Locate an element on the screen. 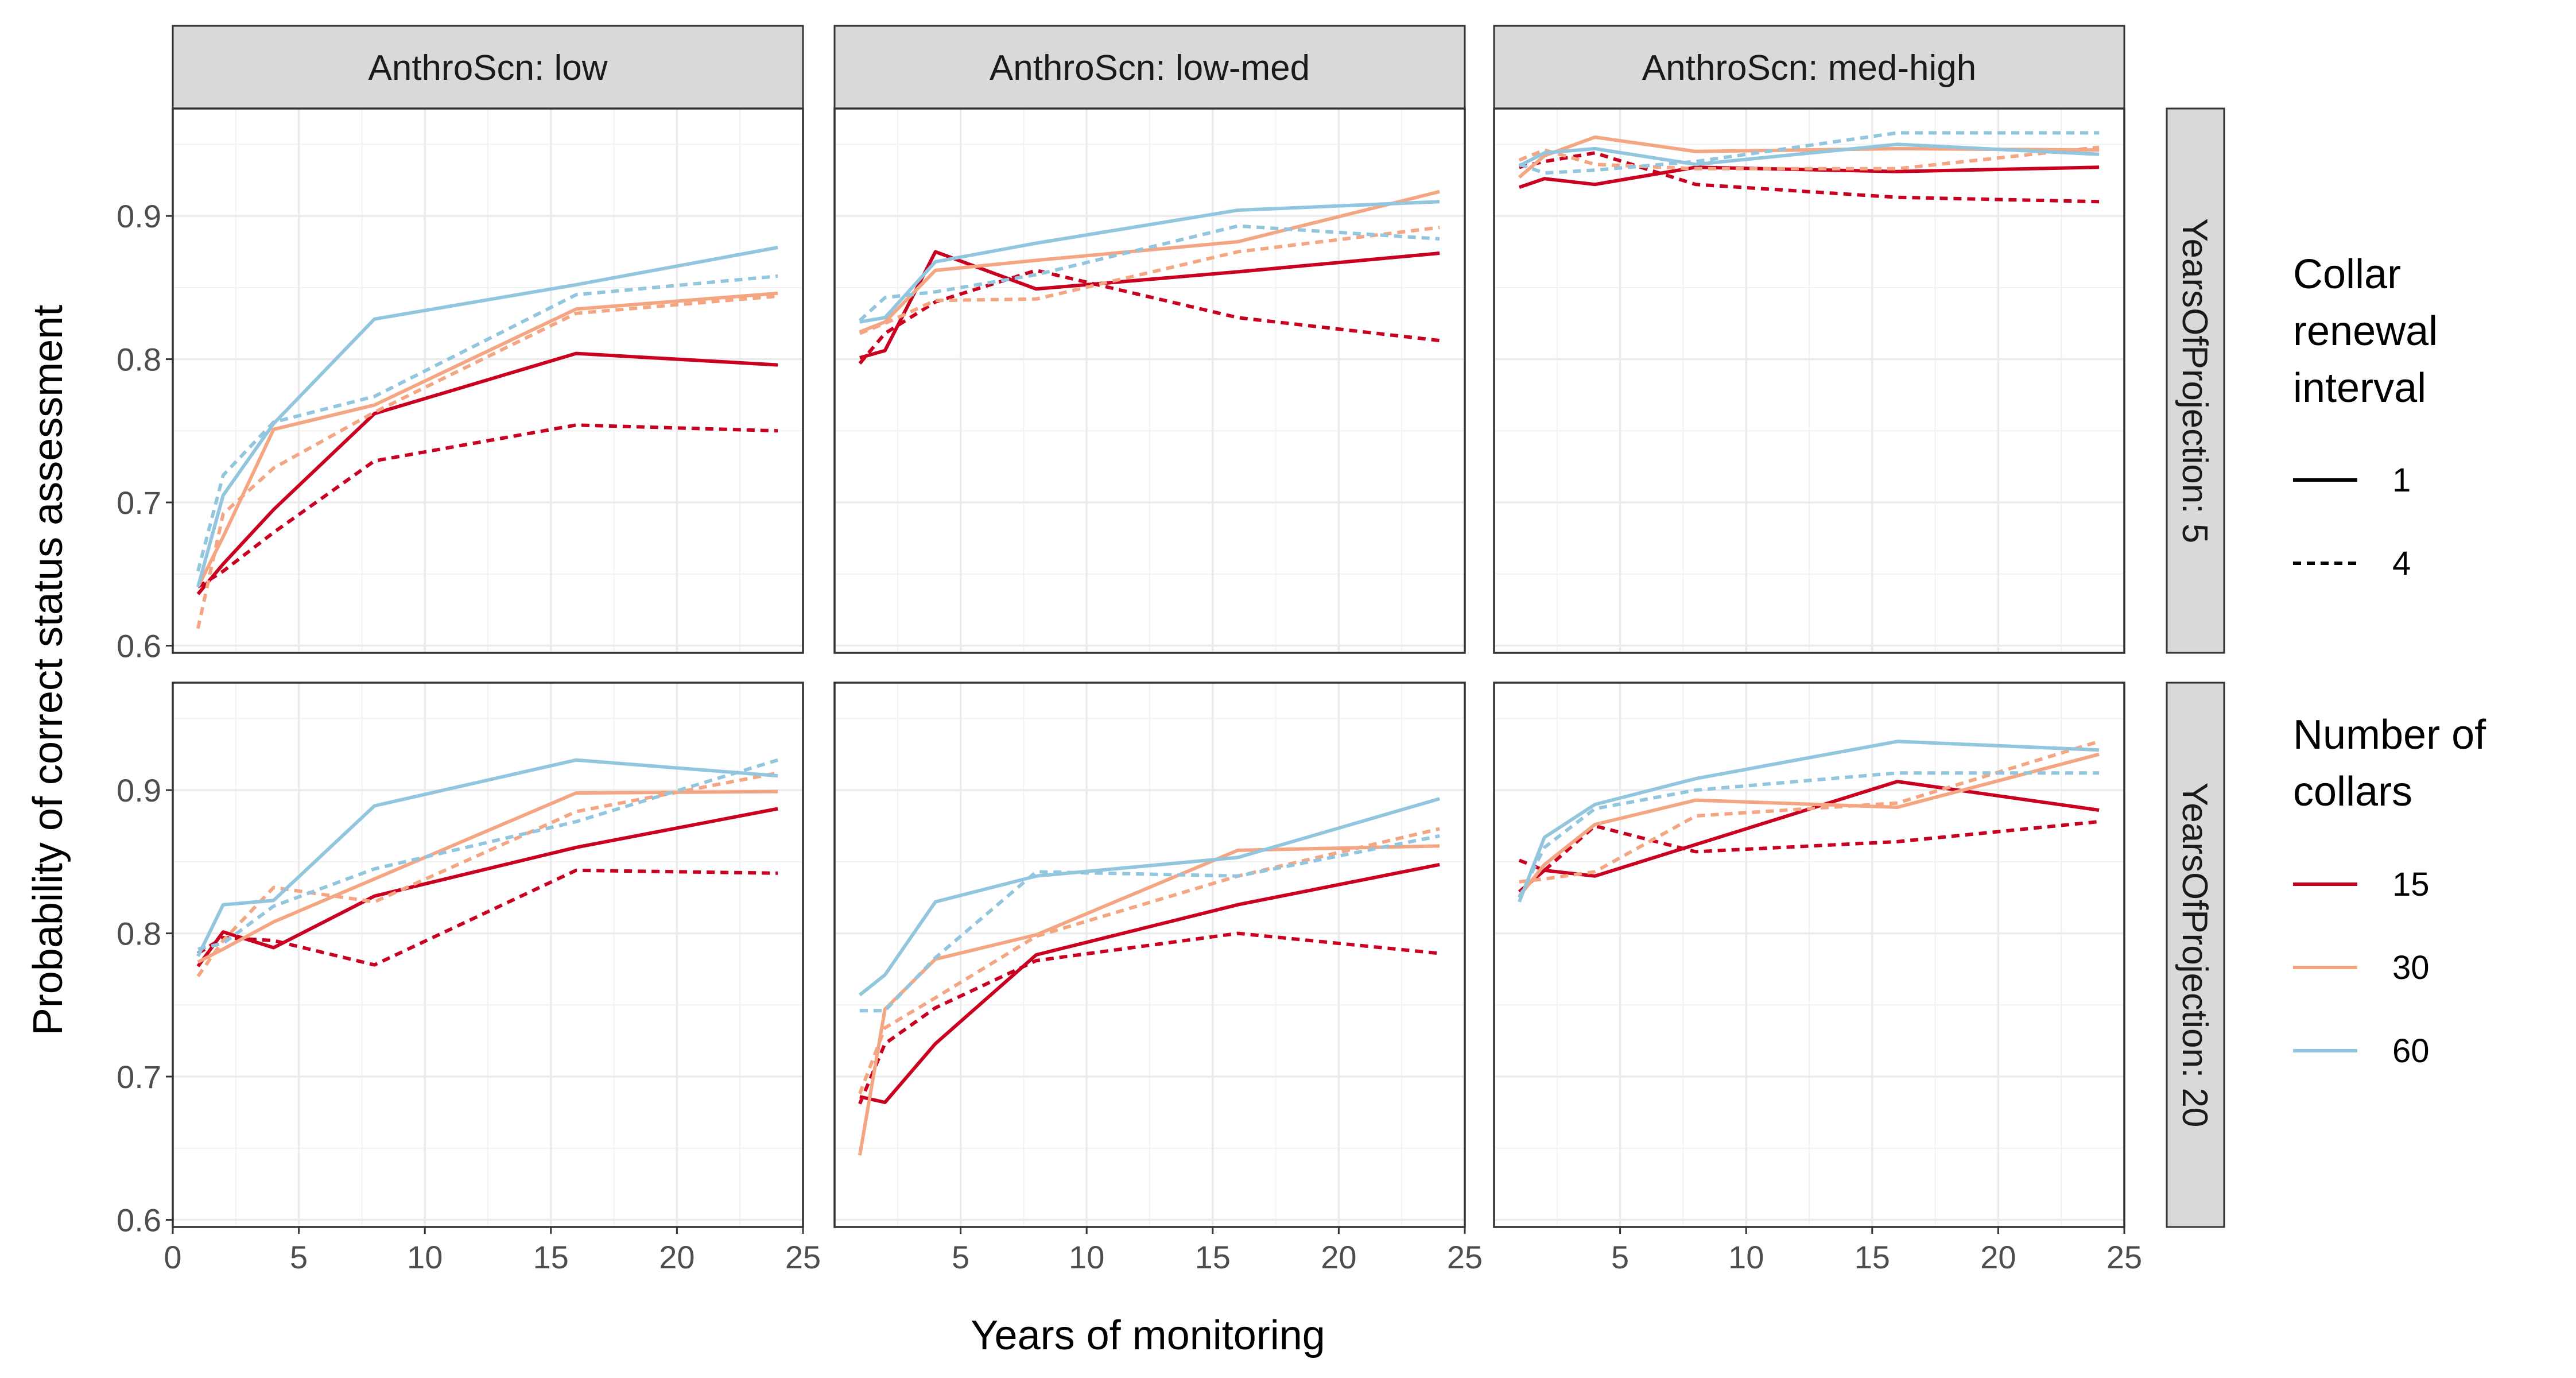 Image resolution: width=2576 pixels, height=1378 pixels. x-tick-label: 0 is located at coordinates (172, 1257).